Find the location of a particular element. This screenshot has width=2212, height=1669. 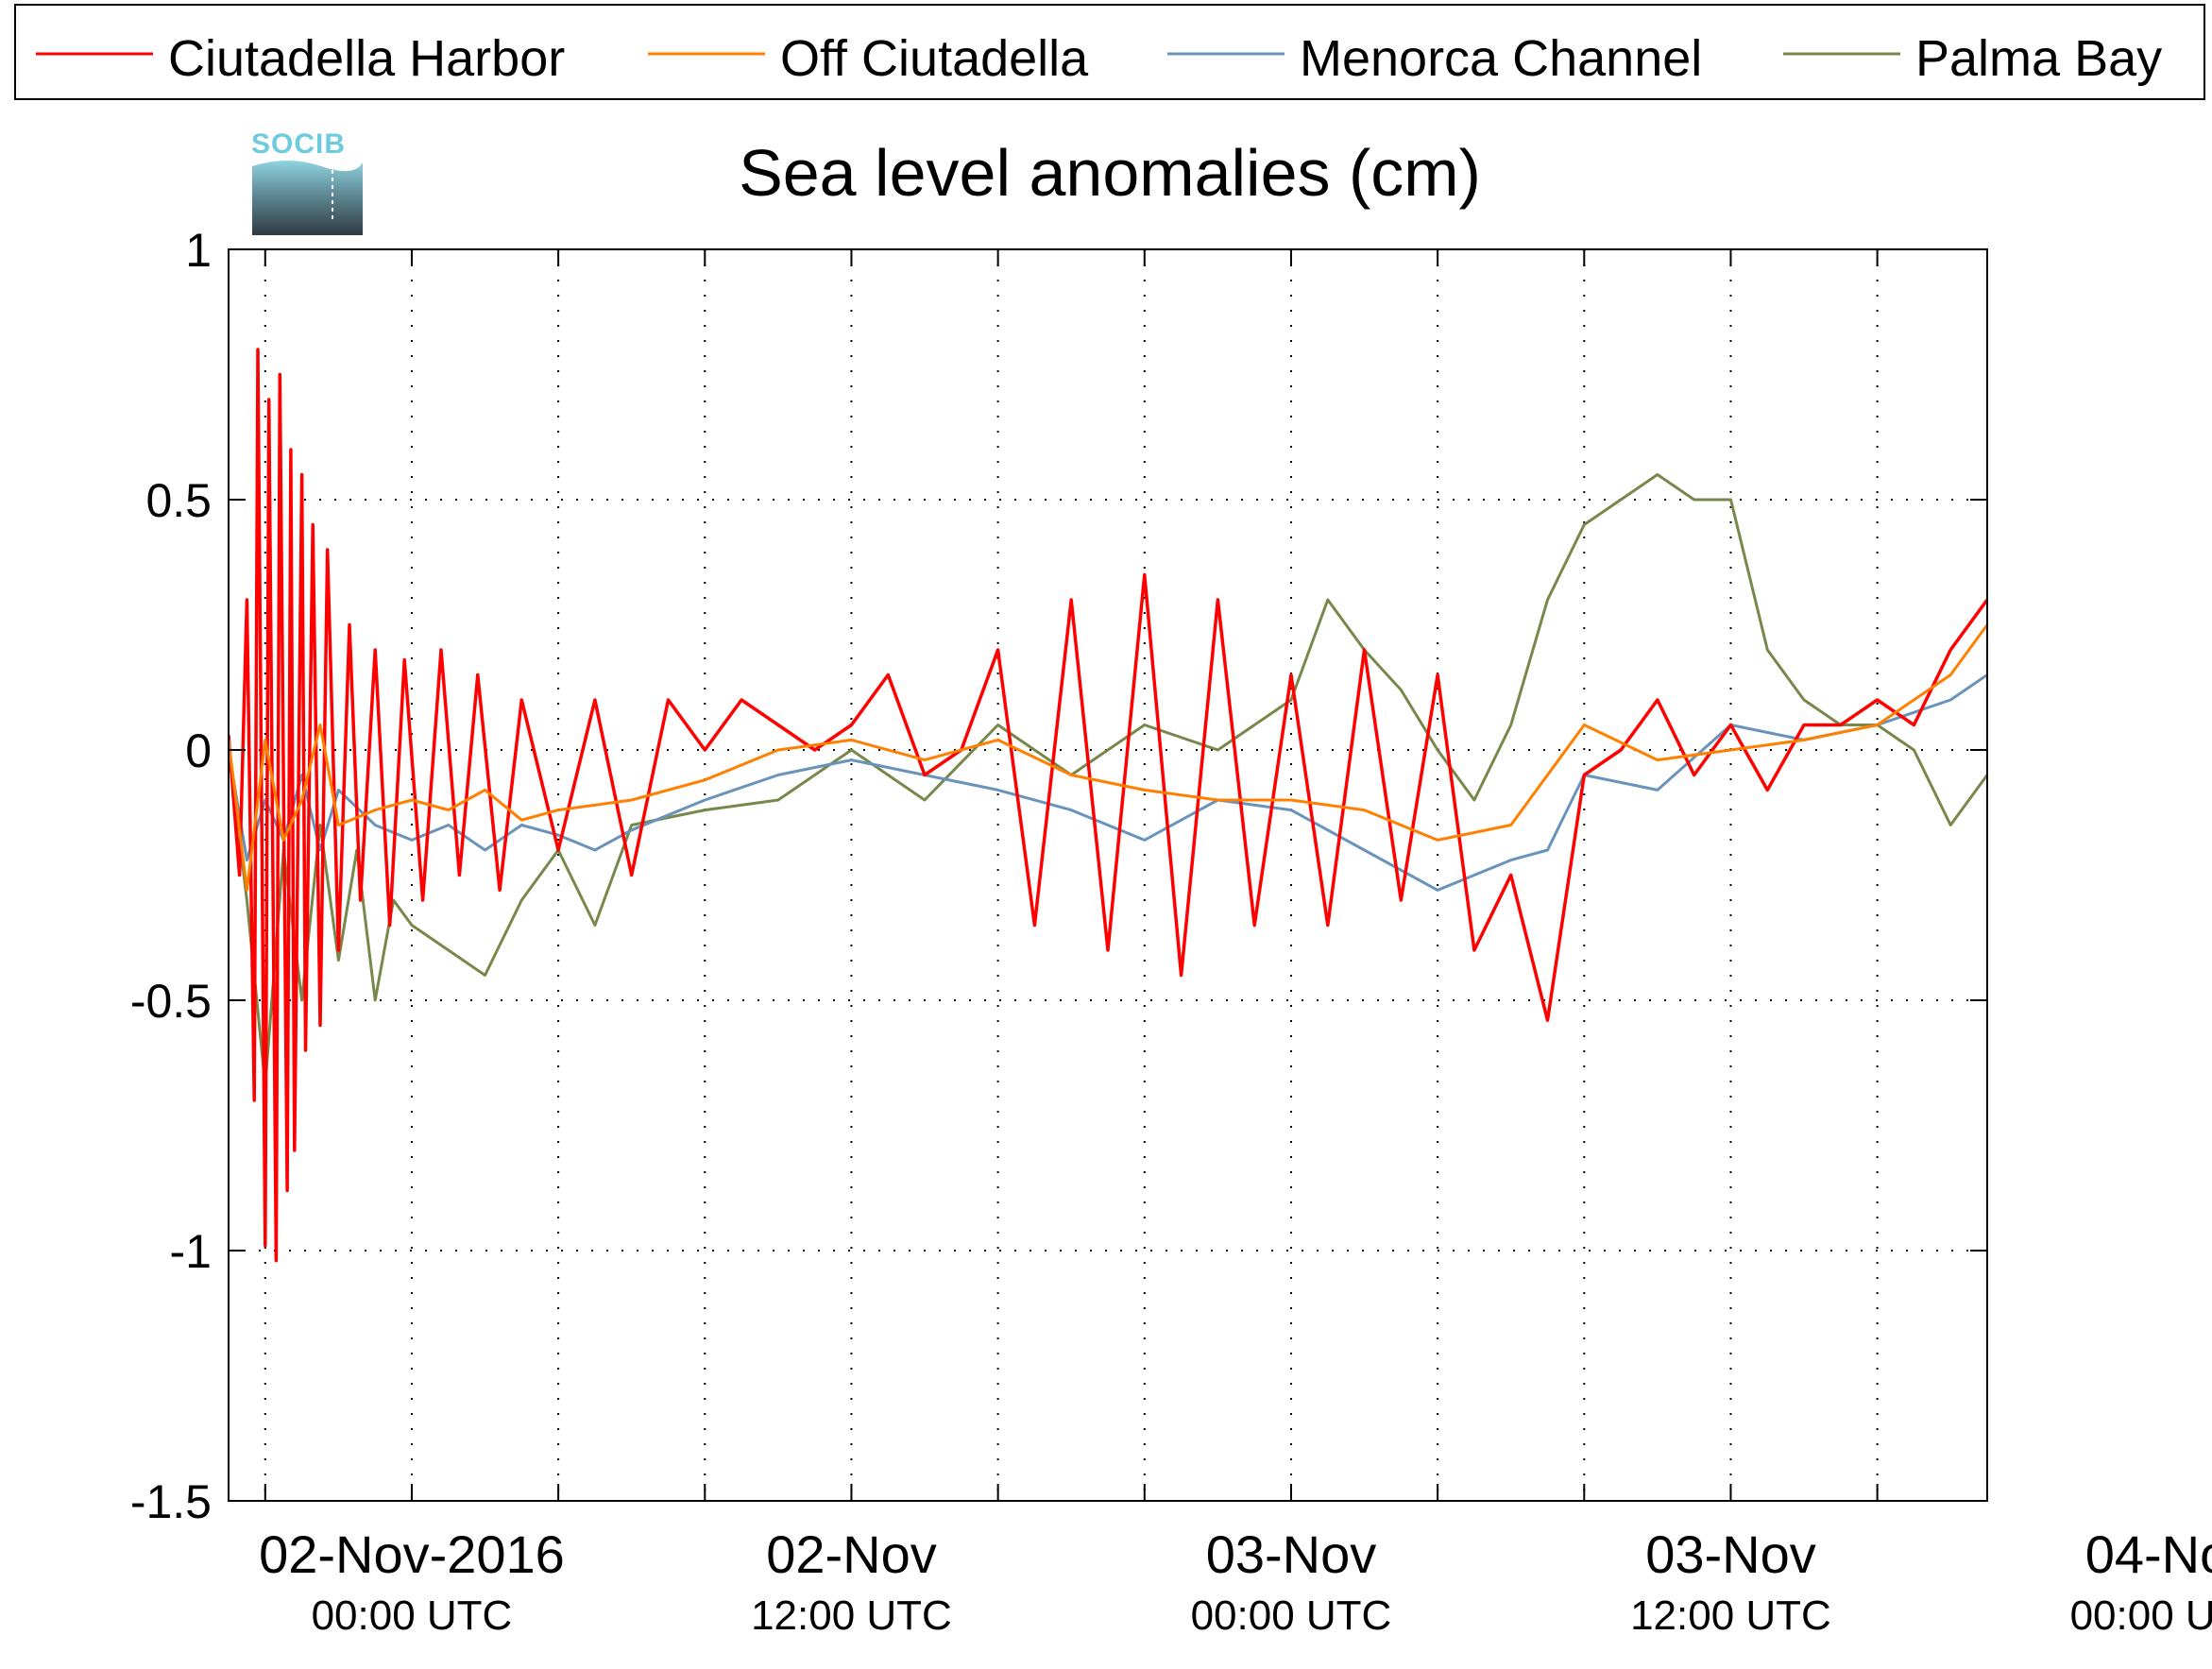

y-tick-label: 0 is located at coordinates (198, 751).